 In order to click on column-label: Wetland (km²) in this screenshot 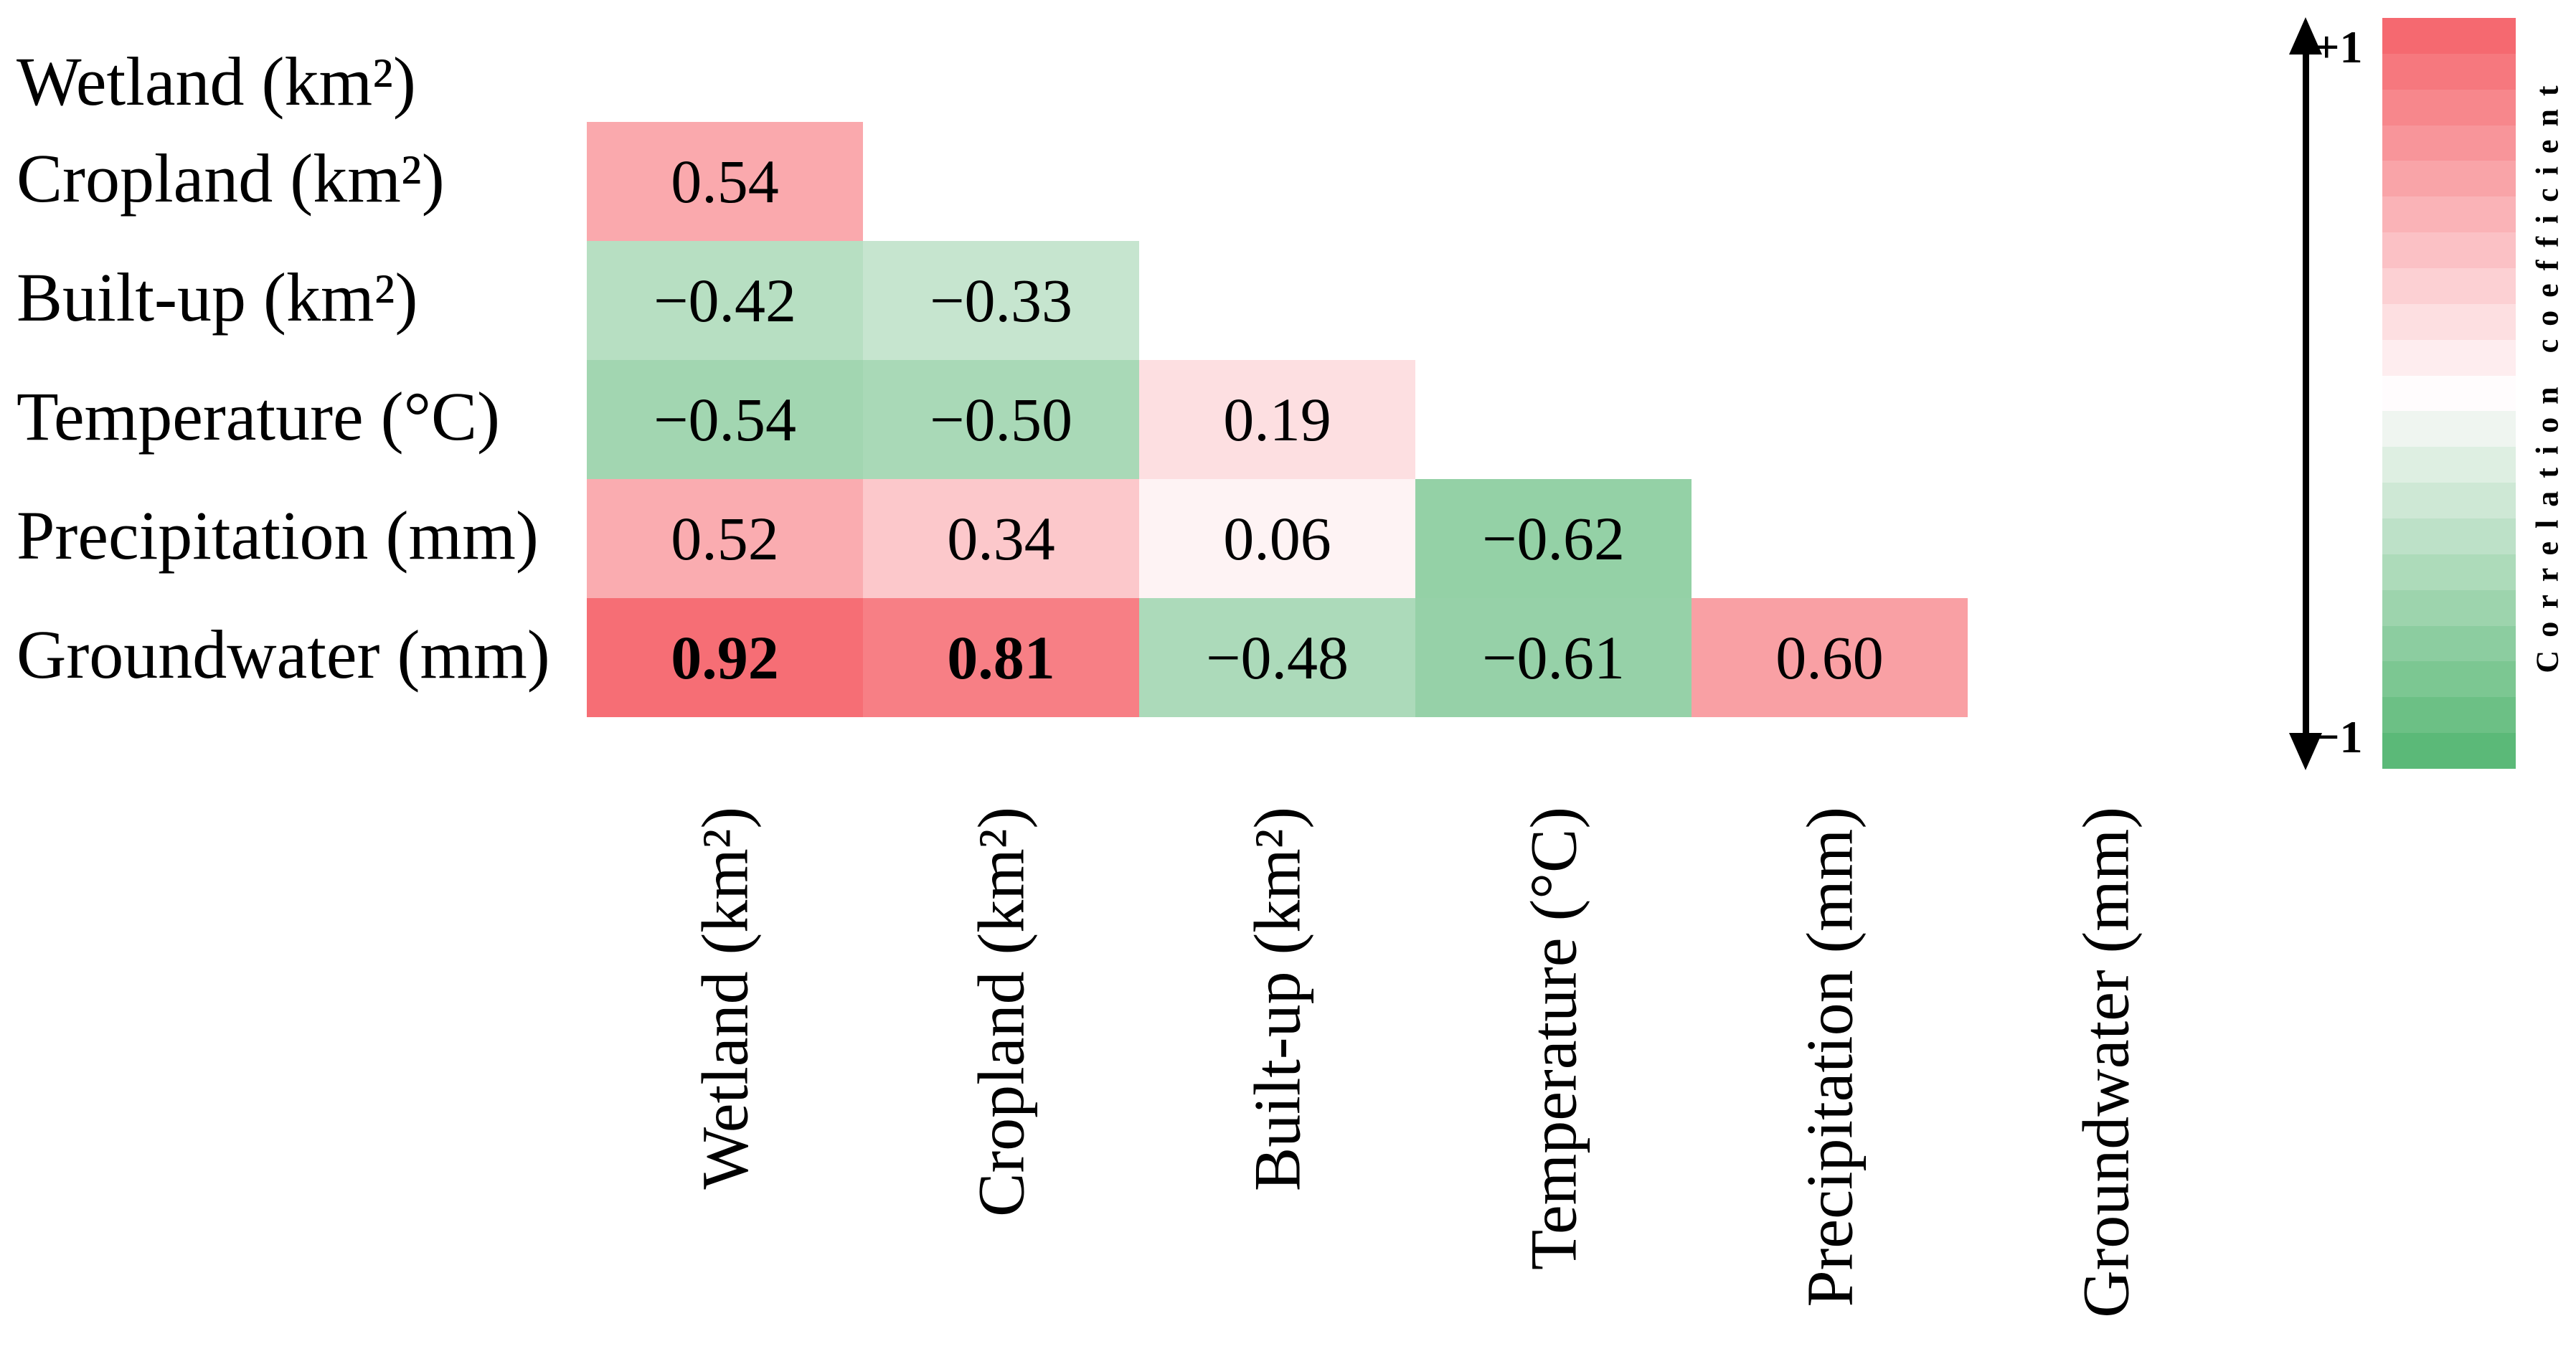, I will do `click(724, 999)`.